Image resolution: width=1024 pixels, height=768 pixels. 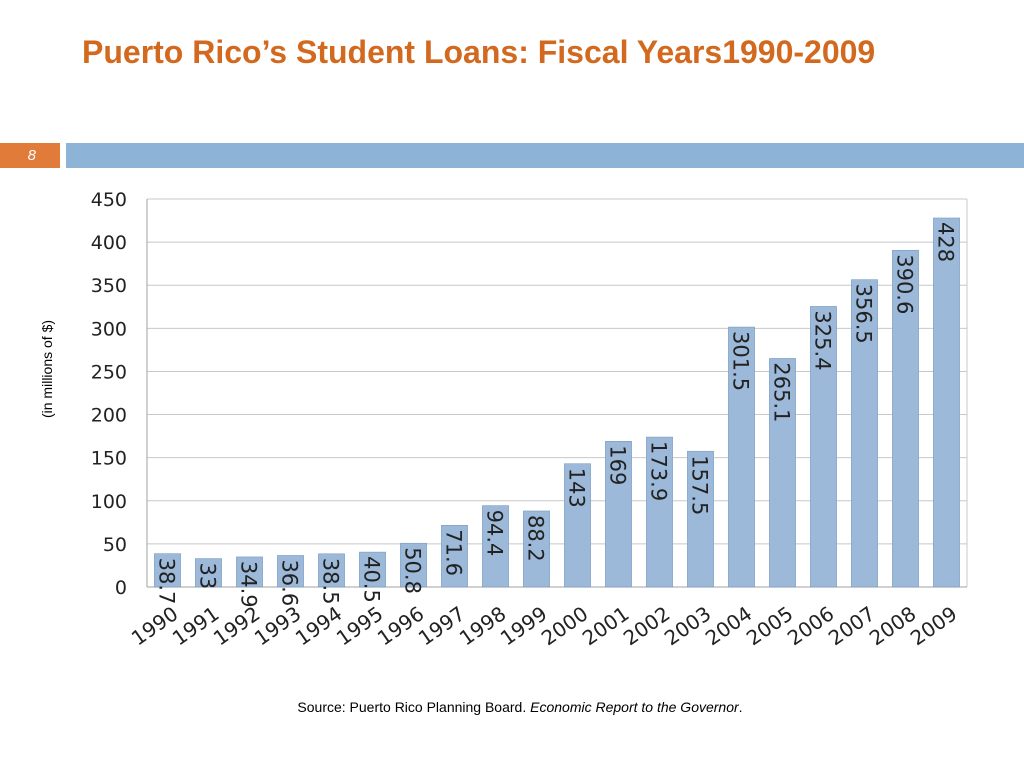 I want to click on bar-2006, so click(x=823, y=447).